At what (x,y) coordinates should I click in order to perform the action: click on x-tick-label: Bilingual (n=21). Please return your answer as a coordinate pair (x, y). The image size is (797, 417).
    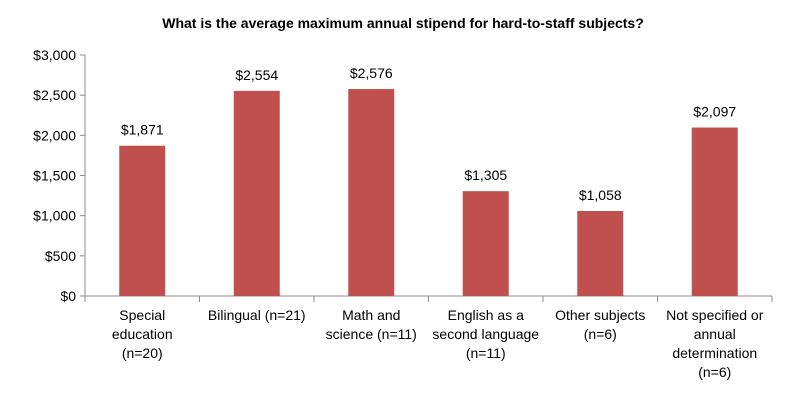
    Looking at the image, I should click on (257, 315).